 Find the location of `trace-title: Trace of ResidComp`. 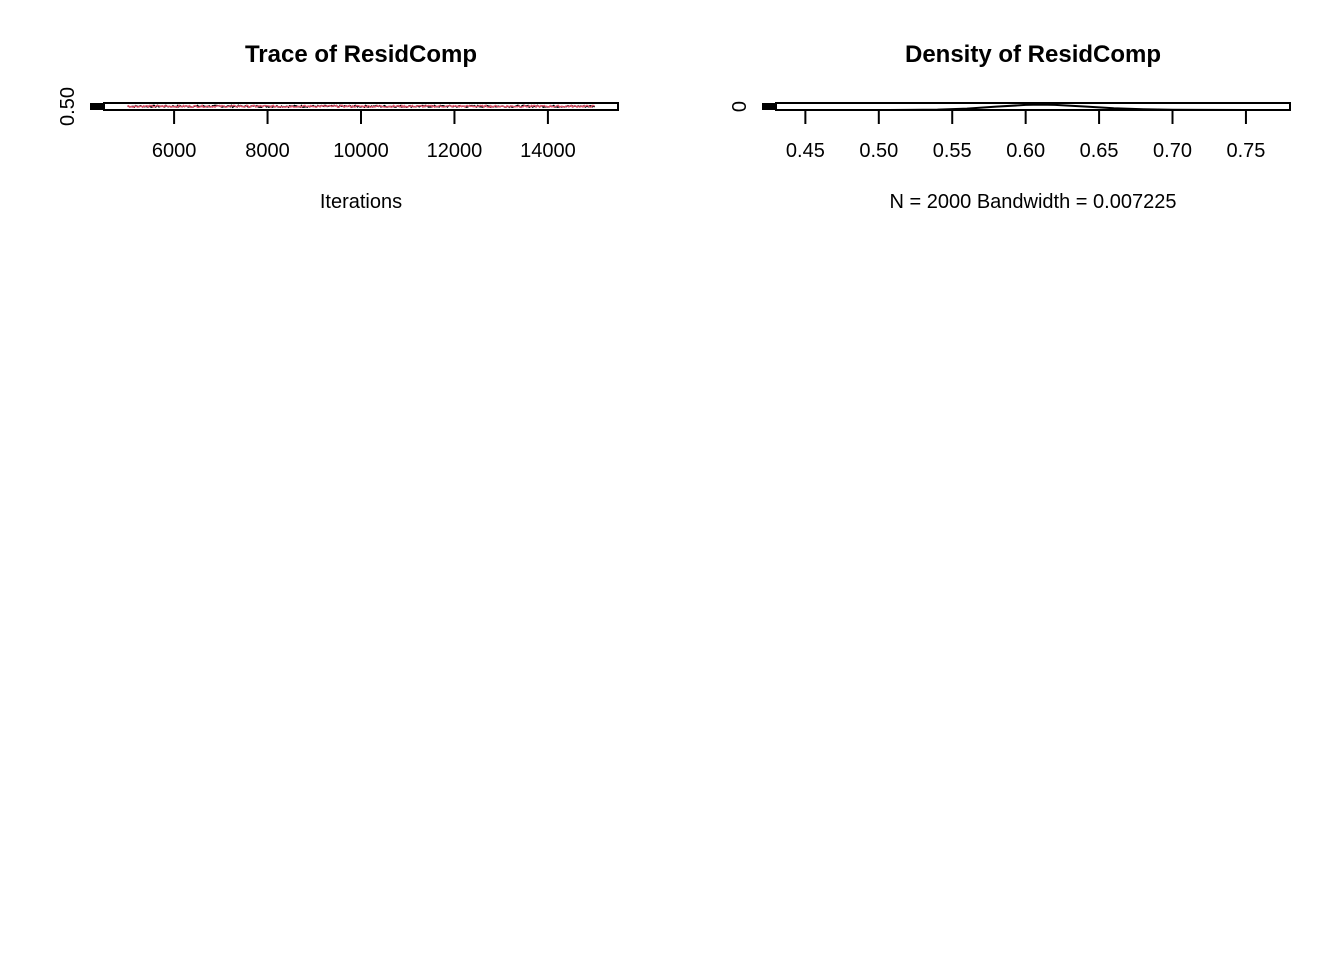

trace-title: Trace of ResidComp is located at coordinates (361, 54).